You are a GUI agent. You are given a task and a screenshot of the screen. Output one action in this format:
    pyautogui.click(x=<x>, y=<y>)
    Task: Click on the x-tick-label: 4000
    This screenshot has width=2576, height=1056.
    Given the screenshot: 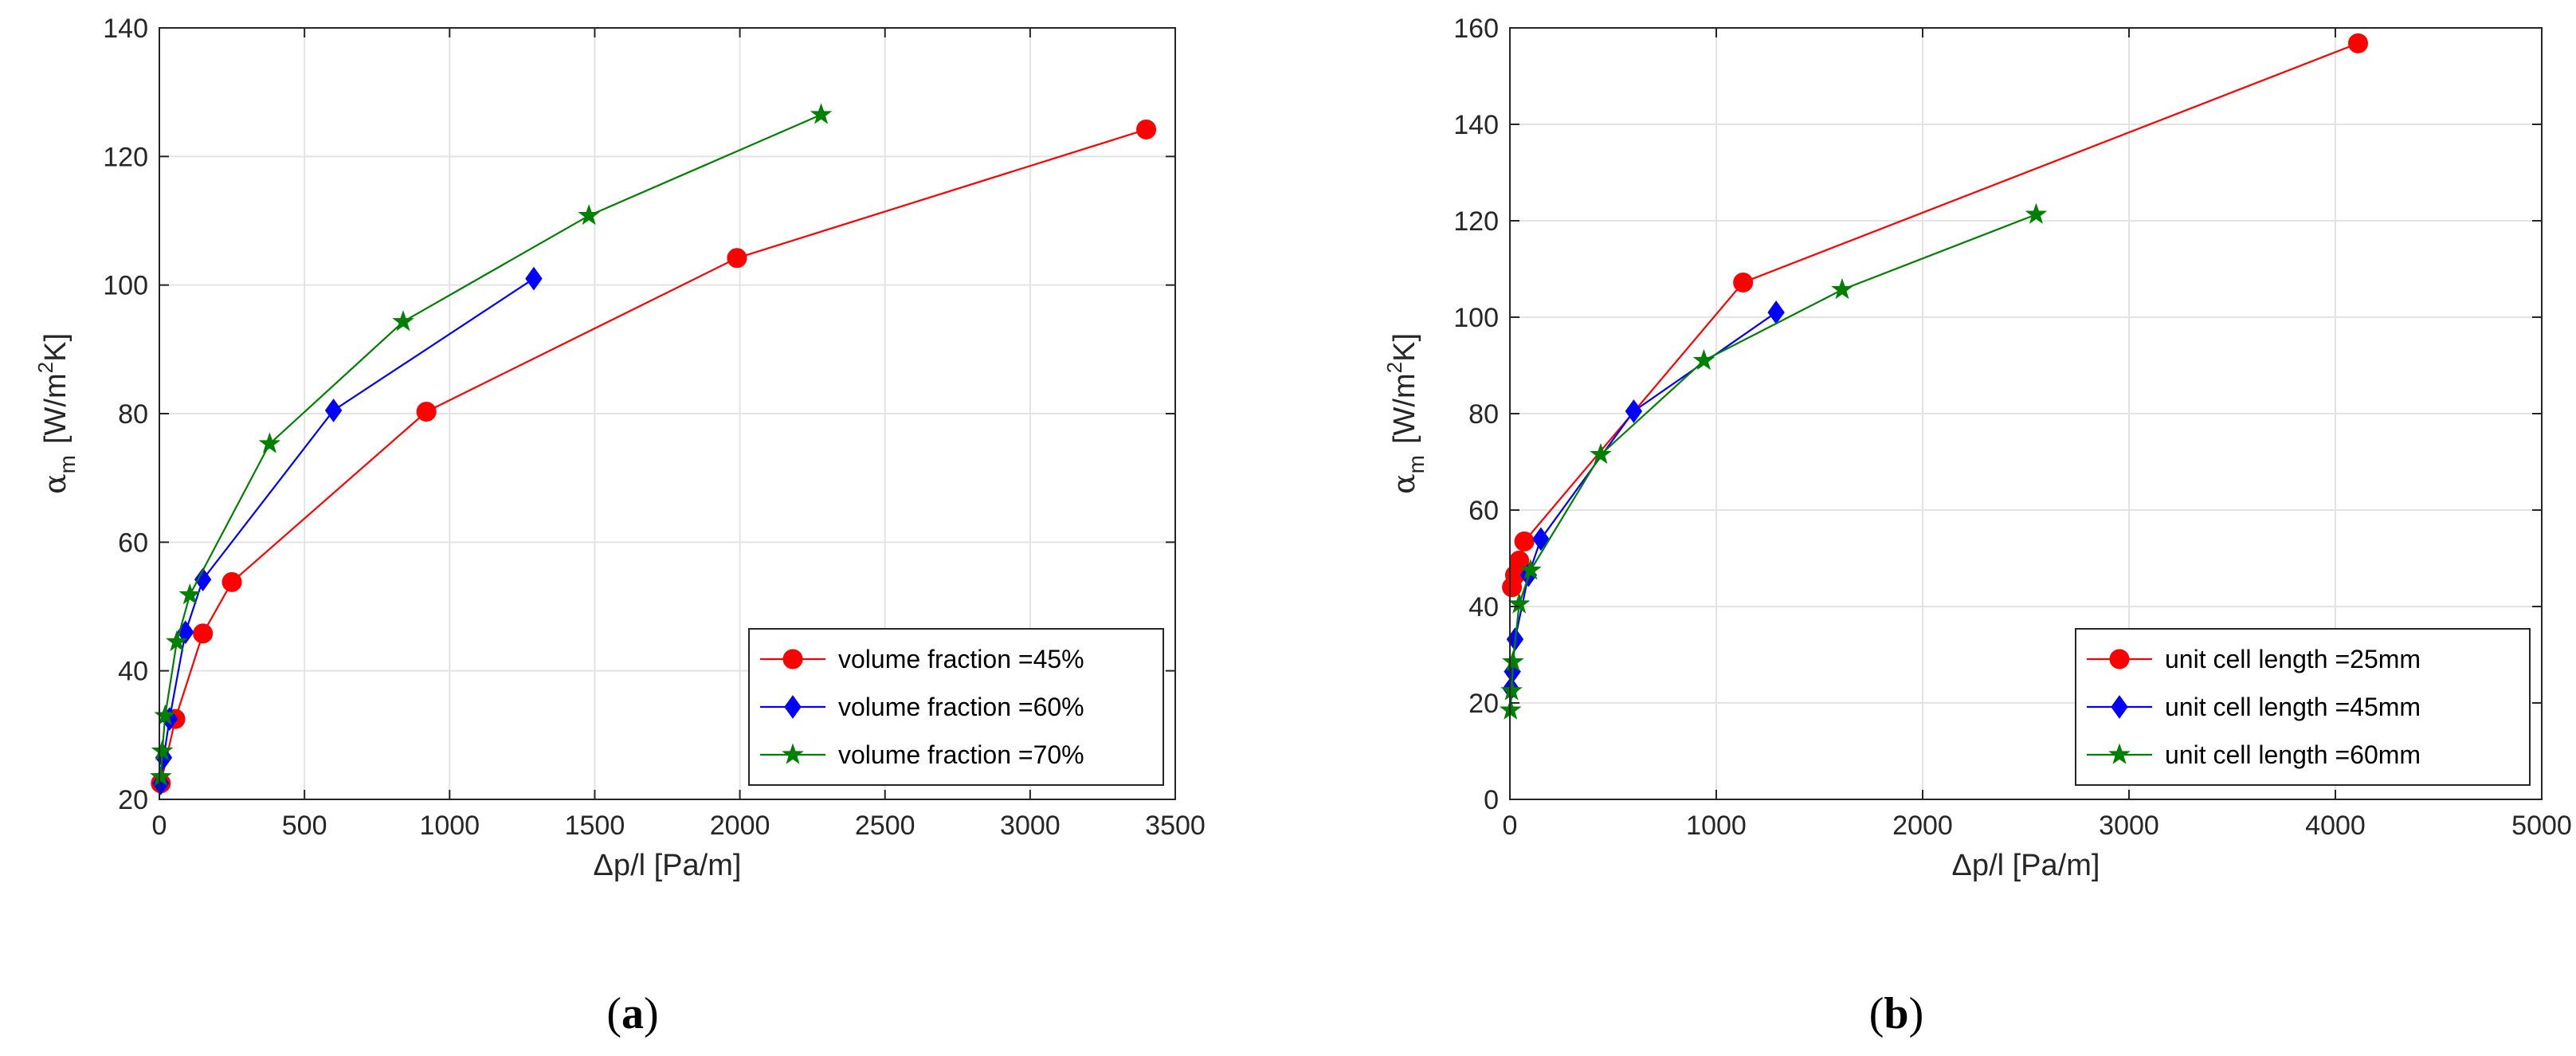 What is the action you would take?
    pyautogui.click(x=2335, y=826)
    